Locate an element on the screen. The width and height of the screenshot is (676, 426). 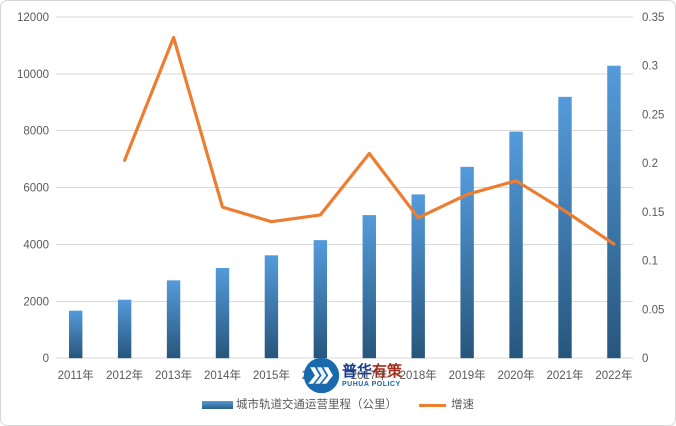
watermark-cn-blue: 普华 is located at coordinates (357, 371).